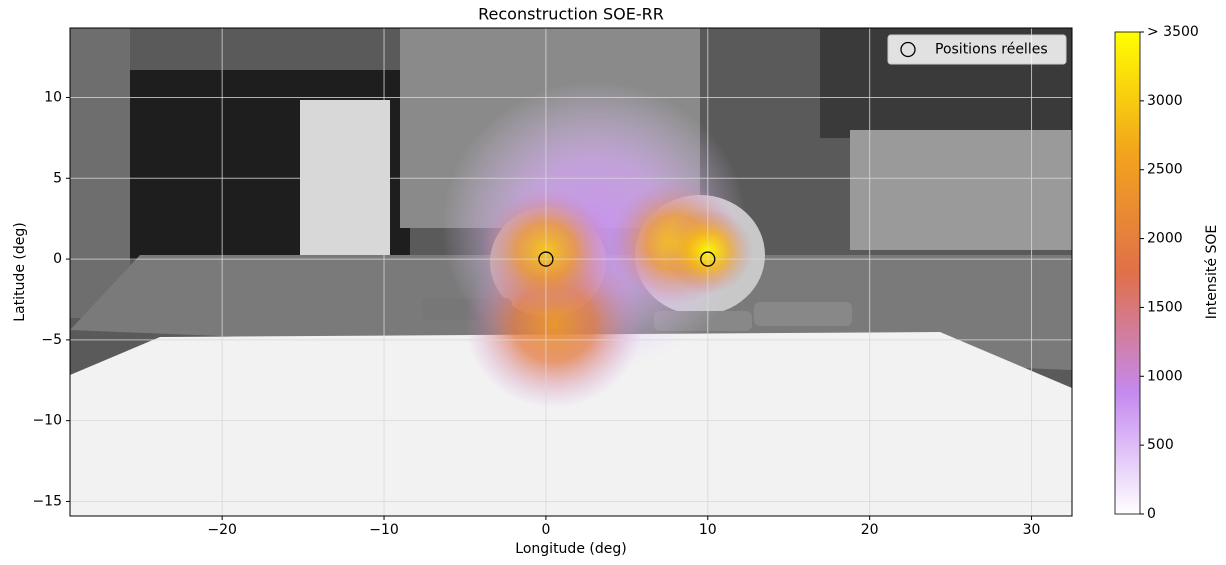  What do you see at coordinates (1165, 101) in the screenshot?
I see `colorbar-tick-label: 3000` at bounding box center [1165, 101].